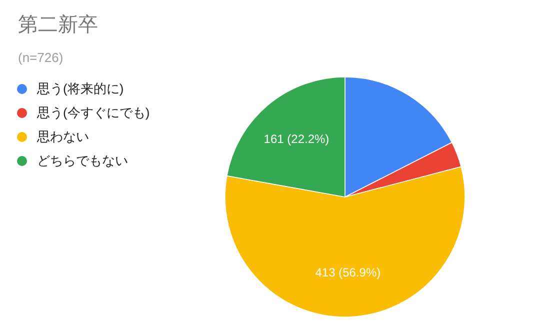 Image resolution: width=541 pixels, height=333 pixels. What do you see at coordinates (82, 160) in the screenshot?
I see `legend-label: どちらでもない` at bounding box center [82, 160].